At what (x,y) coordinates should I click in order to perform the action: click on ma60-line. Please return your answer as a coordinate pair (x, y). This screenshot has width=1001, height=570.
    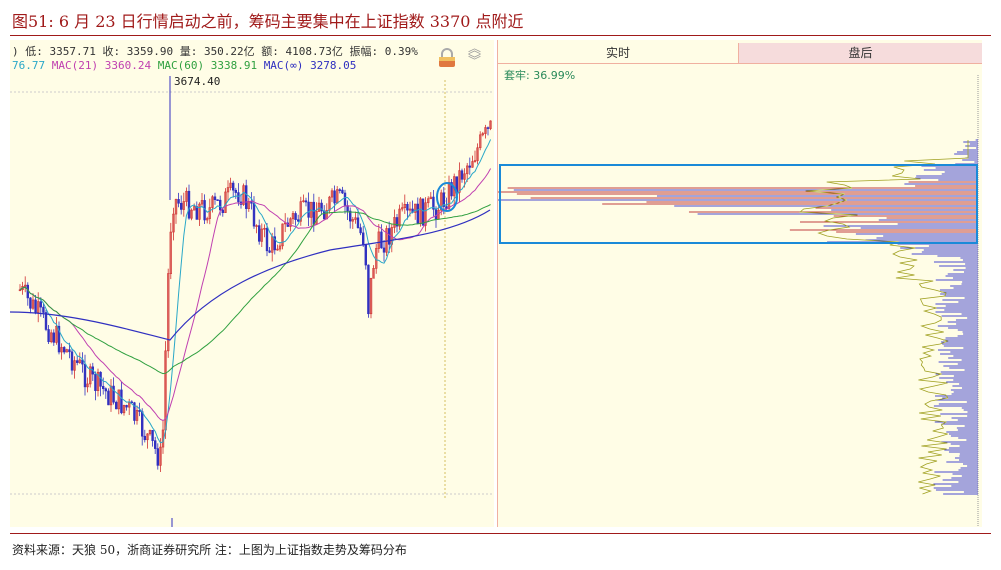
    Looking at the image, I should click on (255, 289).